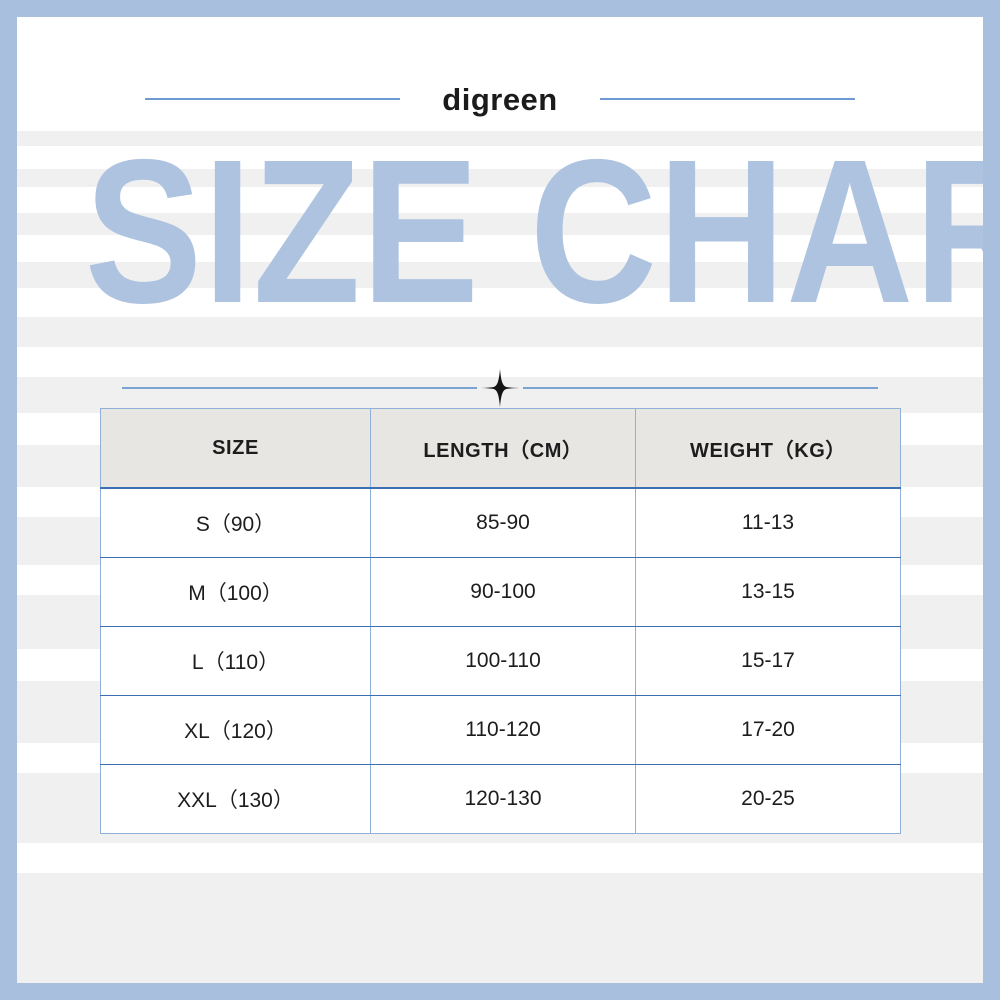  Describe the element at coordinates (299, 388) in the screenshot. I see `divider-rule-left` at that location.